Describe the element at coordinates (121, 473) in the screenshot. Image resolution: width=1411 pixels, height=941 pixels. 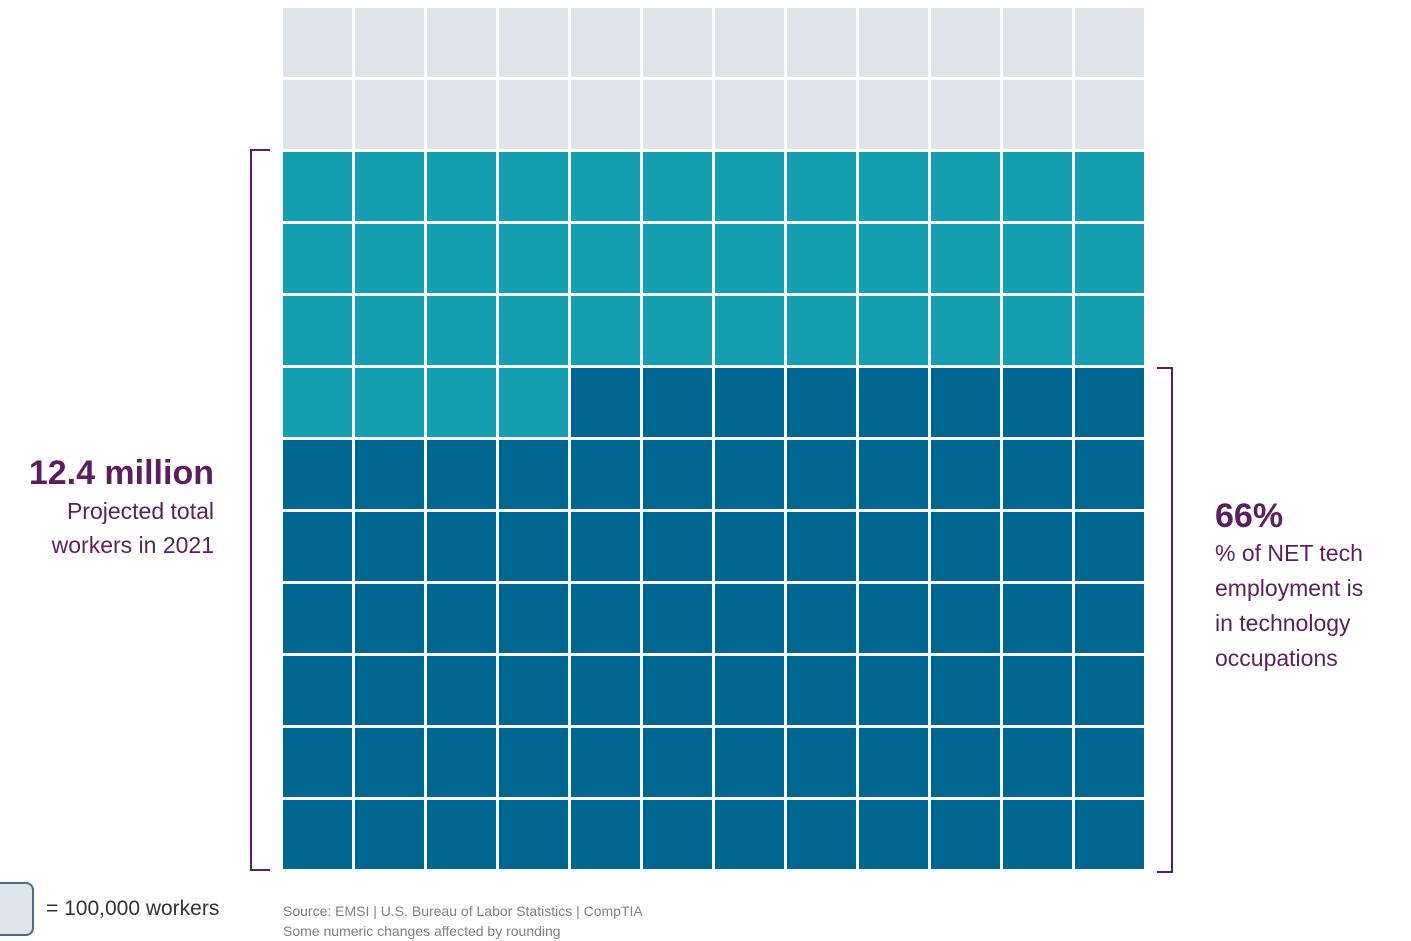
I see `total-value: 12.4 million` at that location.